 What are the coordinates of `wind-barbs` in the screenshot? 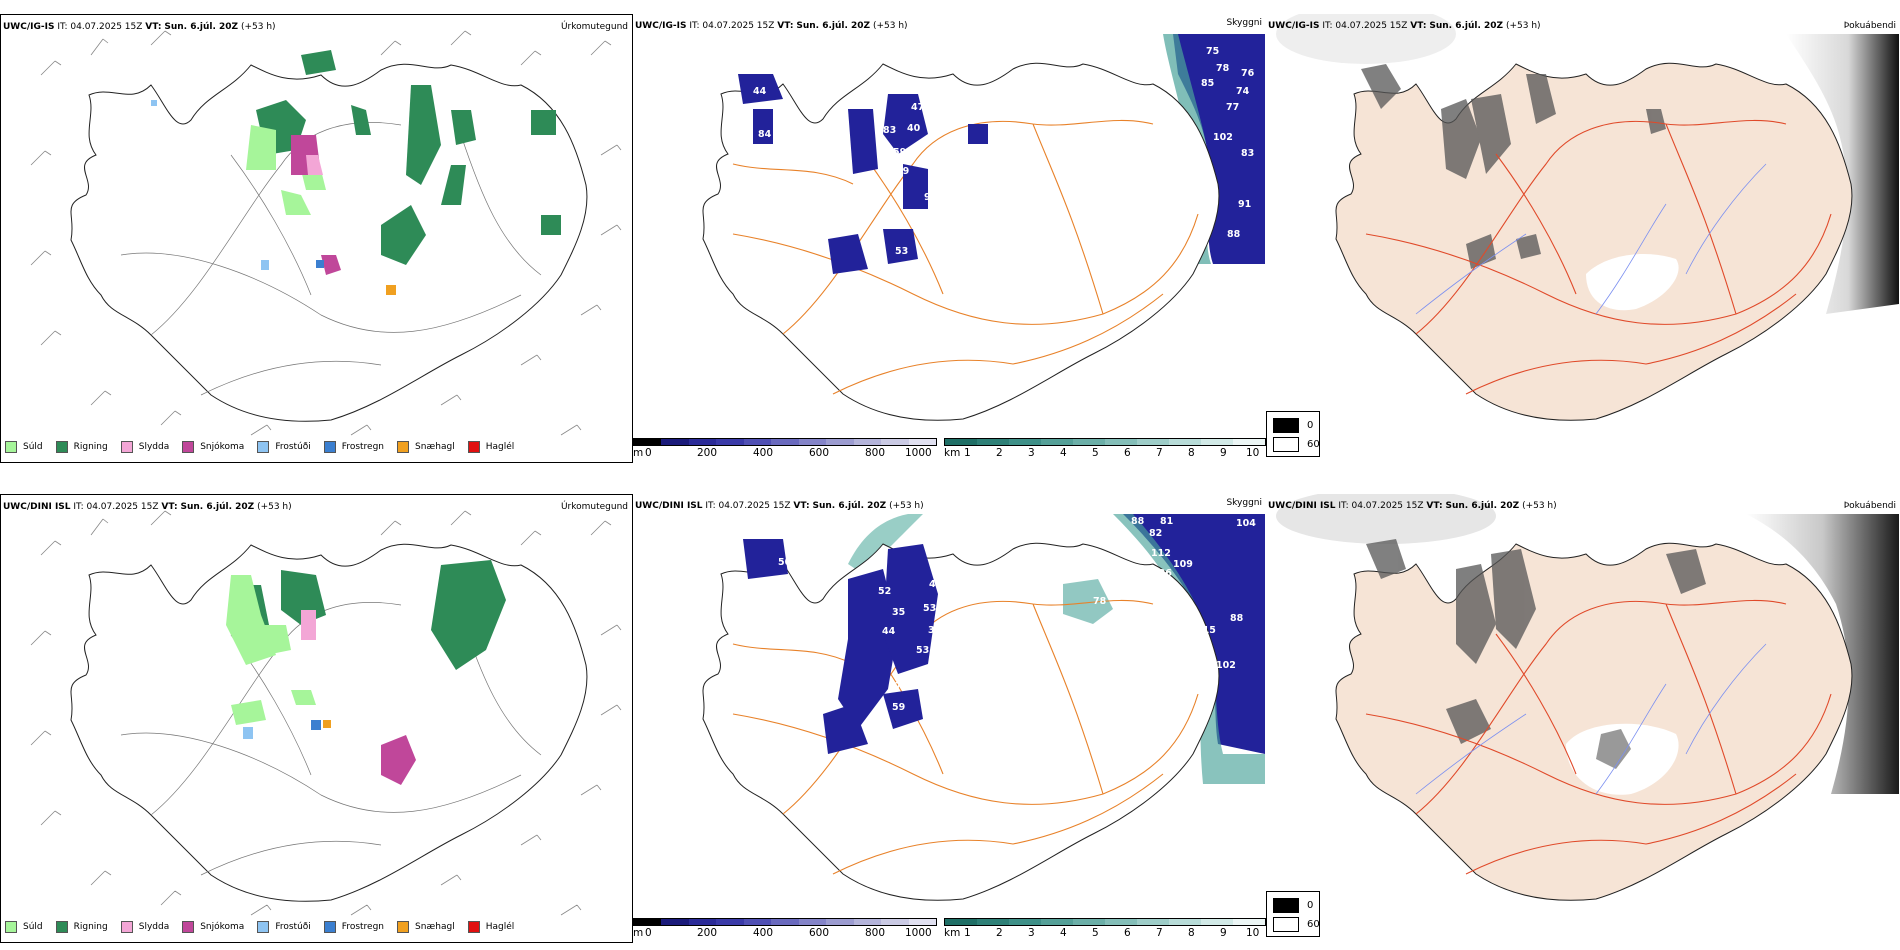 It's located at (326, 233).